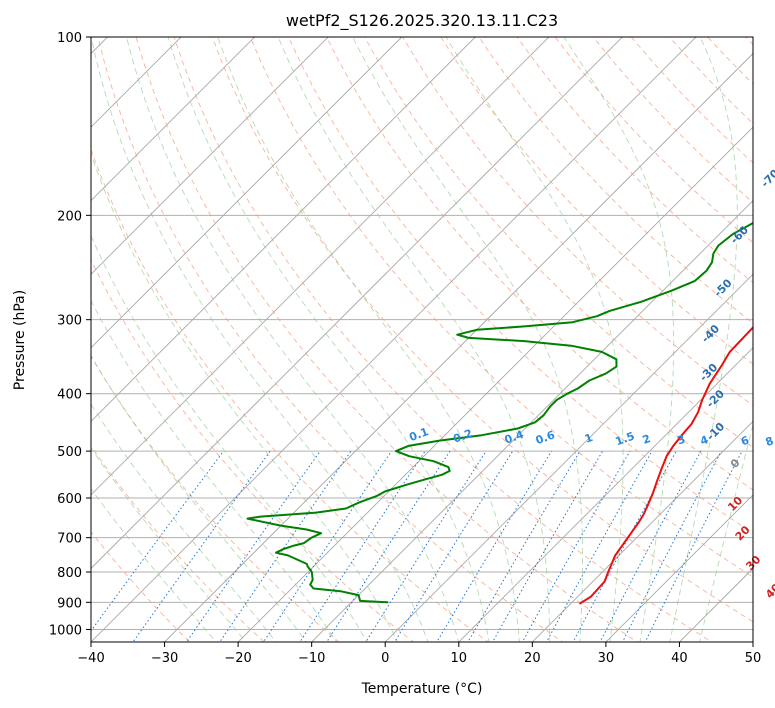 This screenshot has height=708, width=775. What do you see at coordinates (69, 452) in the screenshot?
I see `y-tick-label: 500` at bounding box center [69, 452].